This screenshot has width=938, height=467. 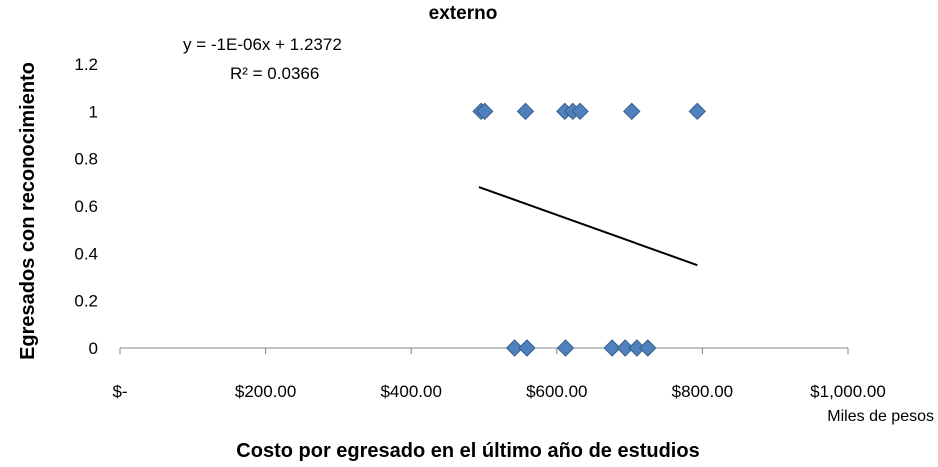 What do you see at coordinates (86, 64) in the screenshot?
I see `y-tick-label: 1.2` at bounding box center [86, 64].